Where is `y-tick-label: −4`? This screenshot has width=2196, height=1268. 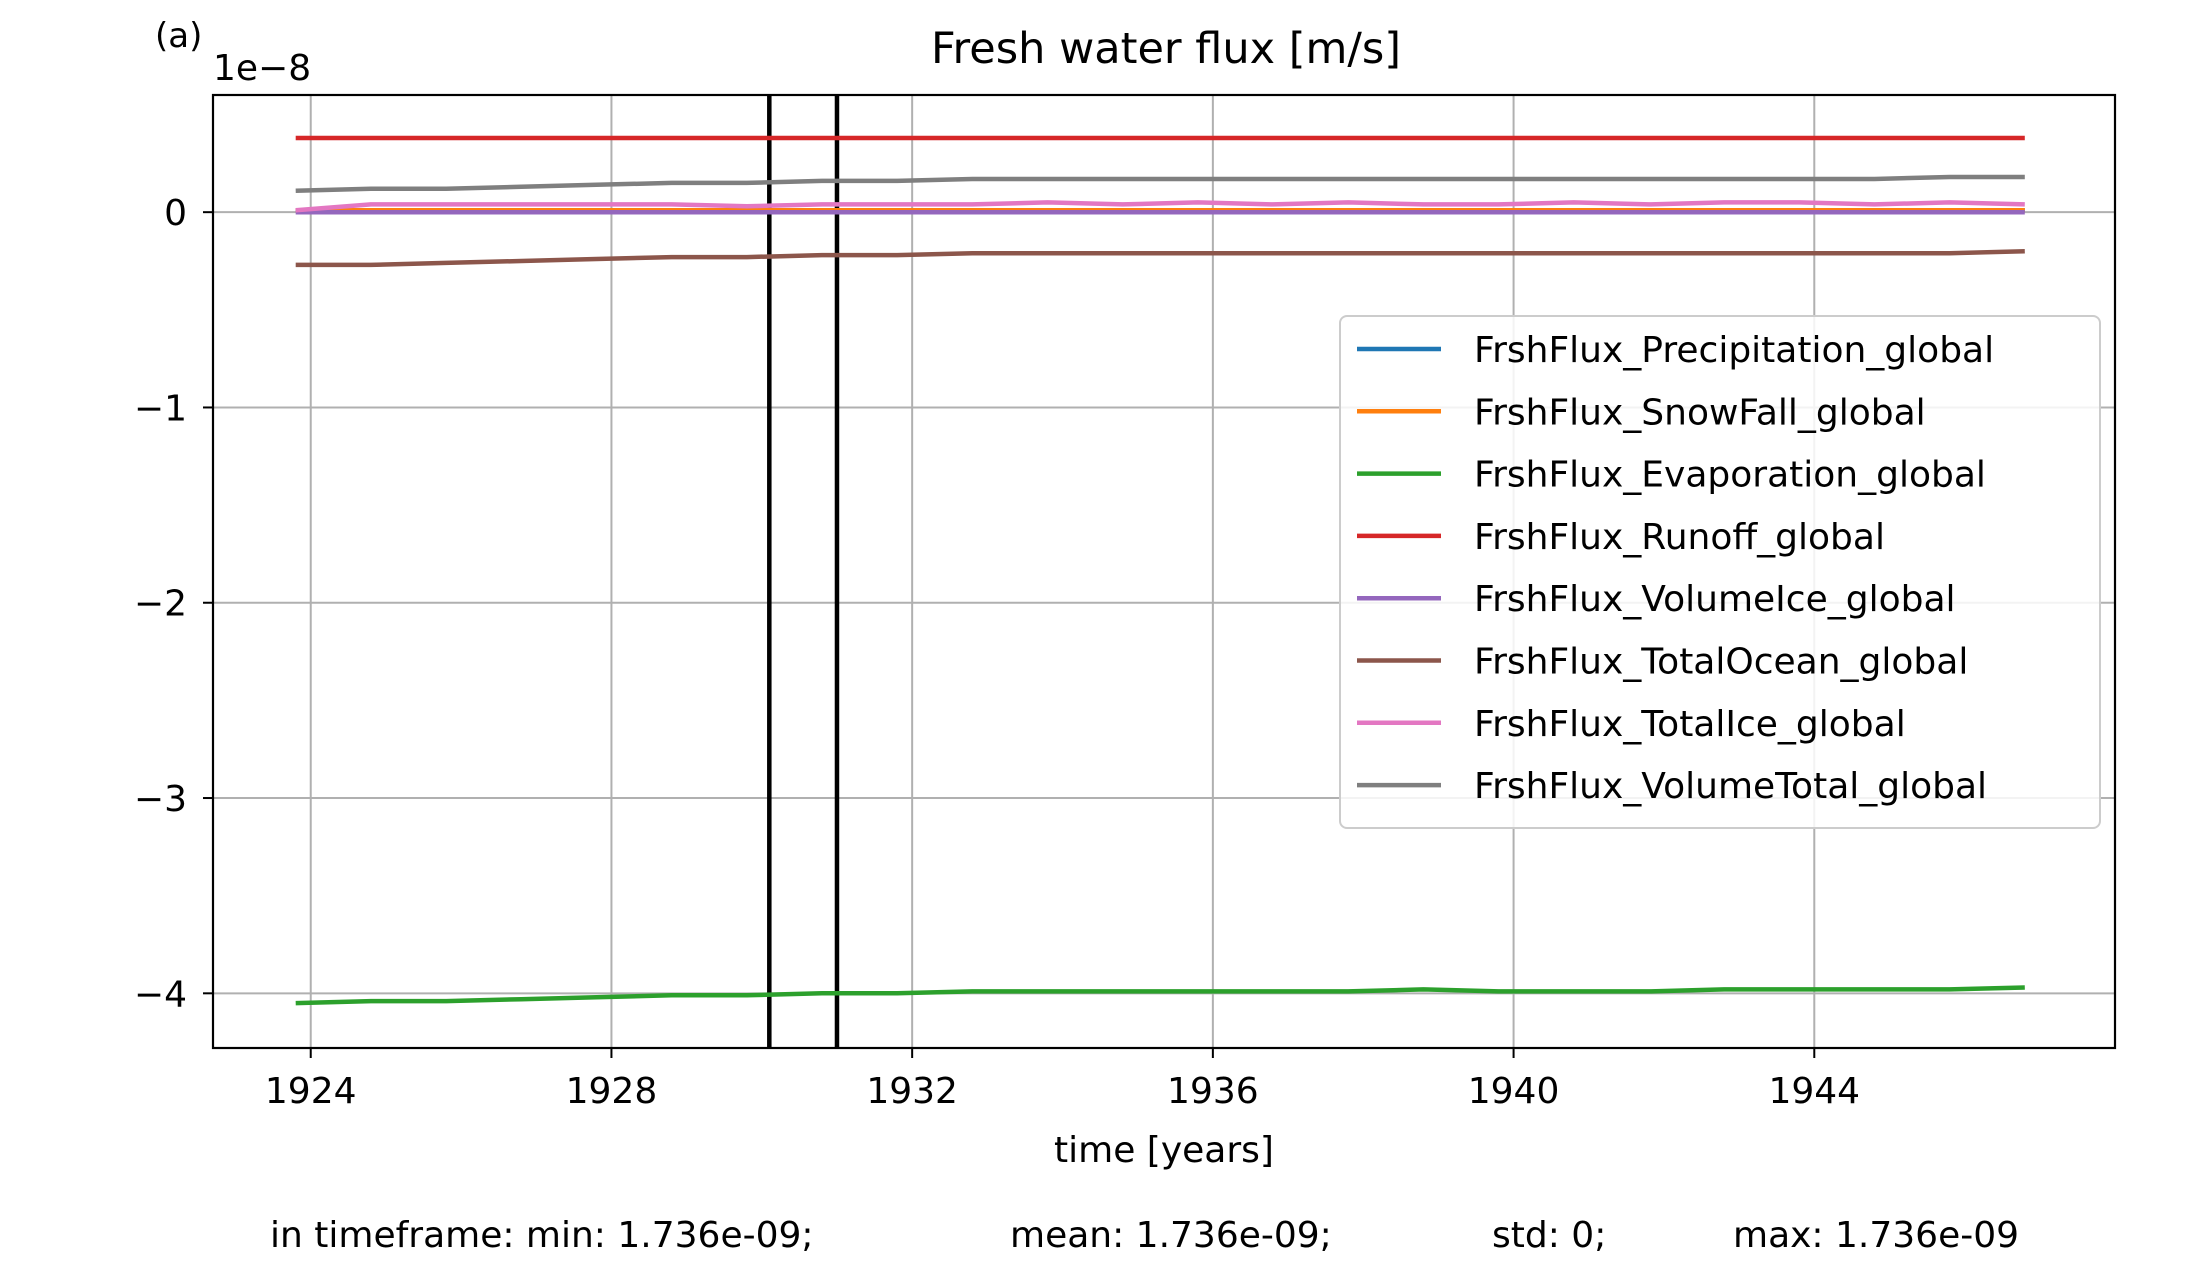
y-tick-label: −4 is located at coordinates (160, 994).